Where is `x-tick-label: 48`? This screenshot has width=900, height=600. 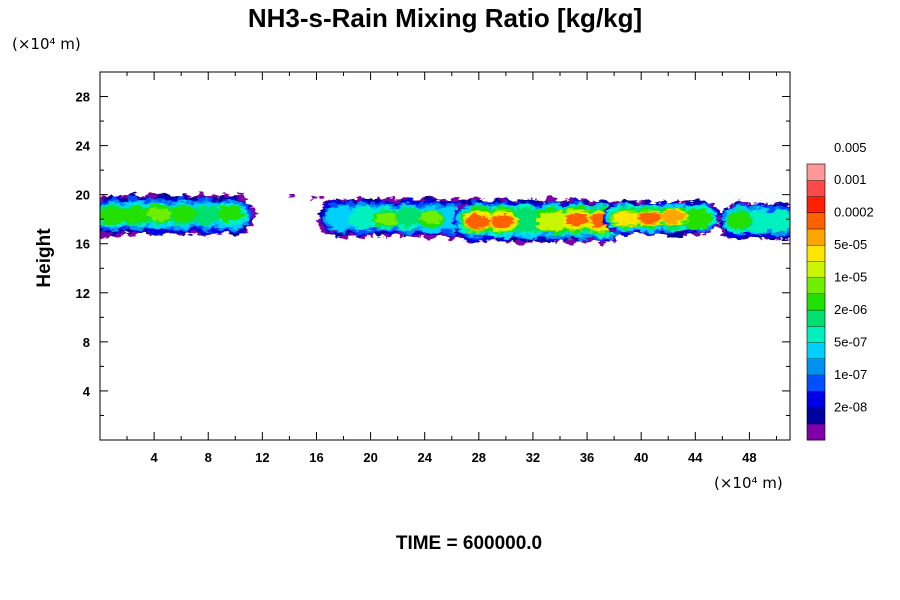 x-tick-label: 48 is located at coordinates (749, 457).